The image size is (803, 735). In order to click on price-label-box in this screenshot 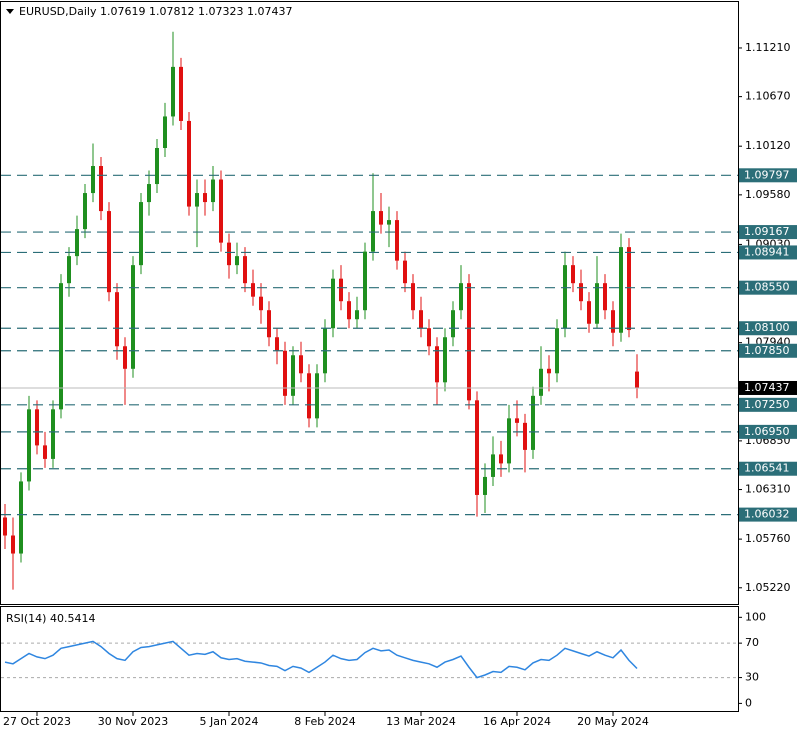, I will do `click(768, 387)`.